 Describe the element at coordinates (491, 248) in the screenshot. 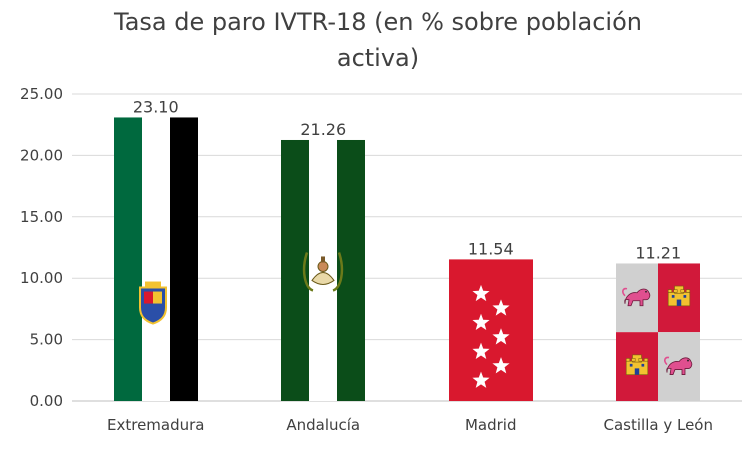

I see `data-label: 11.54` at that location.